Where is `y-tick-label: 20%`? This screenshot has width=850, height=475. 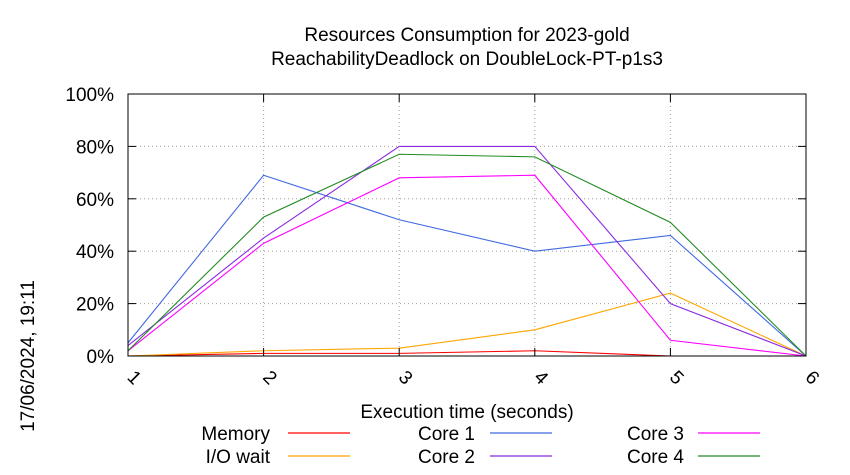 y-tick-label: 20% is located at coordinates (95, 305).